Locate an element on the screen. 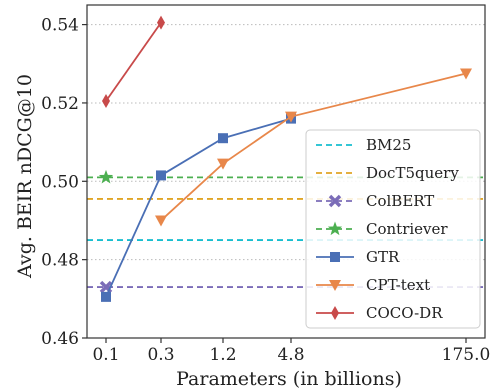 Image resolution: width=492 pixels, height=392 pixels. y-axis-label: Avg. BEIR nDCG@10 is located at coordinates (25, 176).